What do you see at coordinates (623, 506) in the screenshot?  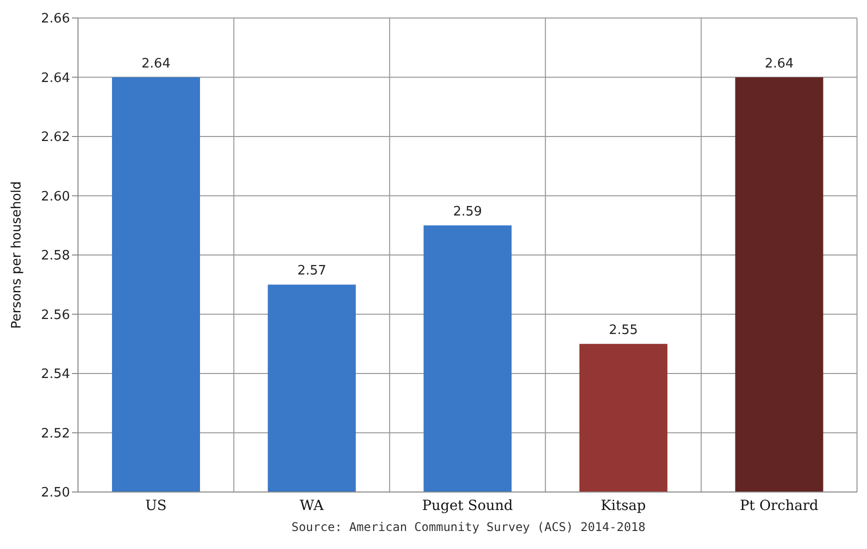 I see `x-tick-label: Kitsap` at bounding box center [623, 506].